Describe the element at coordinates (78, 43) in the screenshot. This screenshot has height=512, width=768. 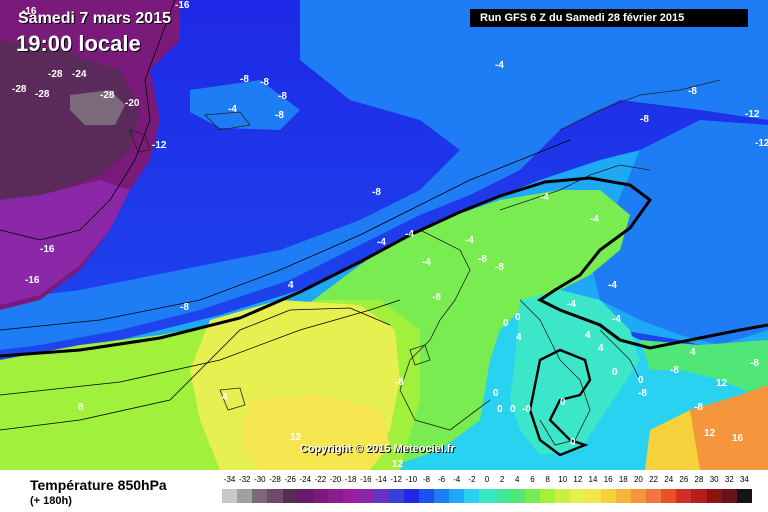
I see `forecast-time: 19:00 locale` at that location.